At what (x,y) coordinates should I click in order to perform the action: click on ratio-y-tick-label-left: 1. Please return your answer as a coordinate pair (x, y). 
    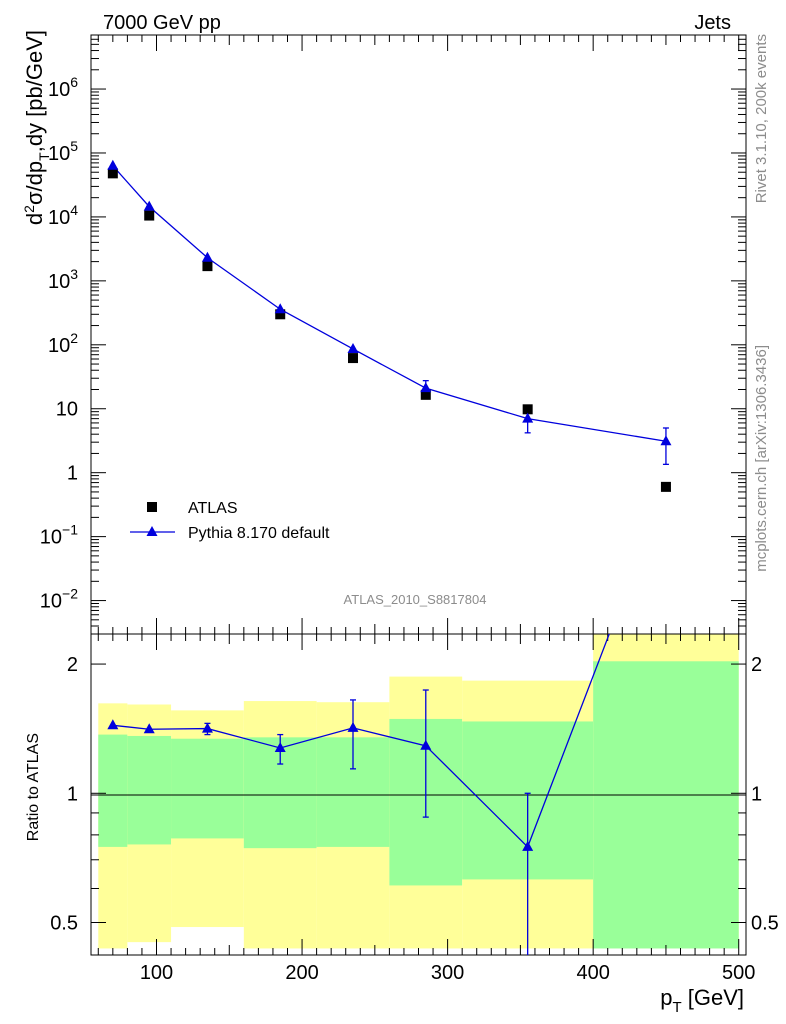
    Looking at the image, I should click on (72, 794).